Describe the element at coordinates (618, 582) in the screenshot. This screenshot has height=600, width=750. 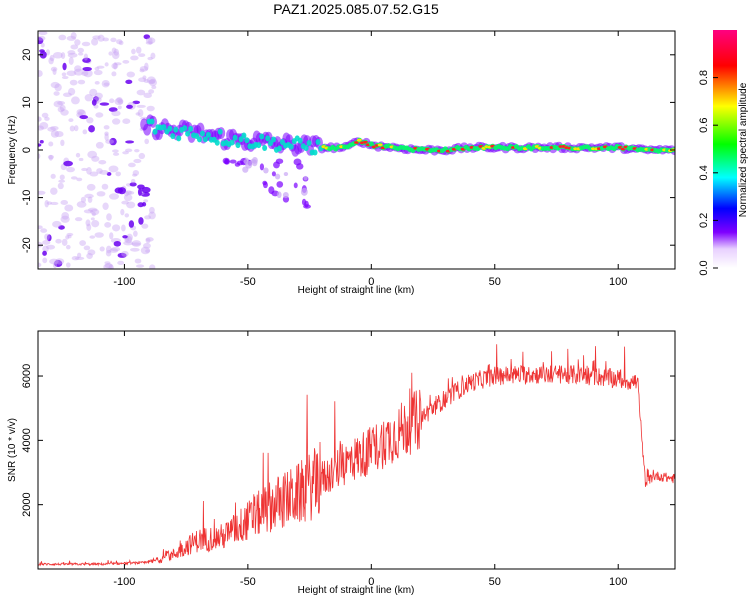
I see `x-tick-label: 100` at that location.